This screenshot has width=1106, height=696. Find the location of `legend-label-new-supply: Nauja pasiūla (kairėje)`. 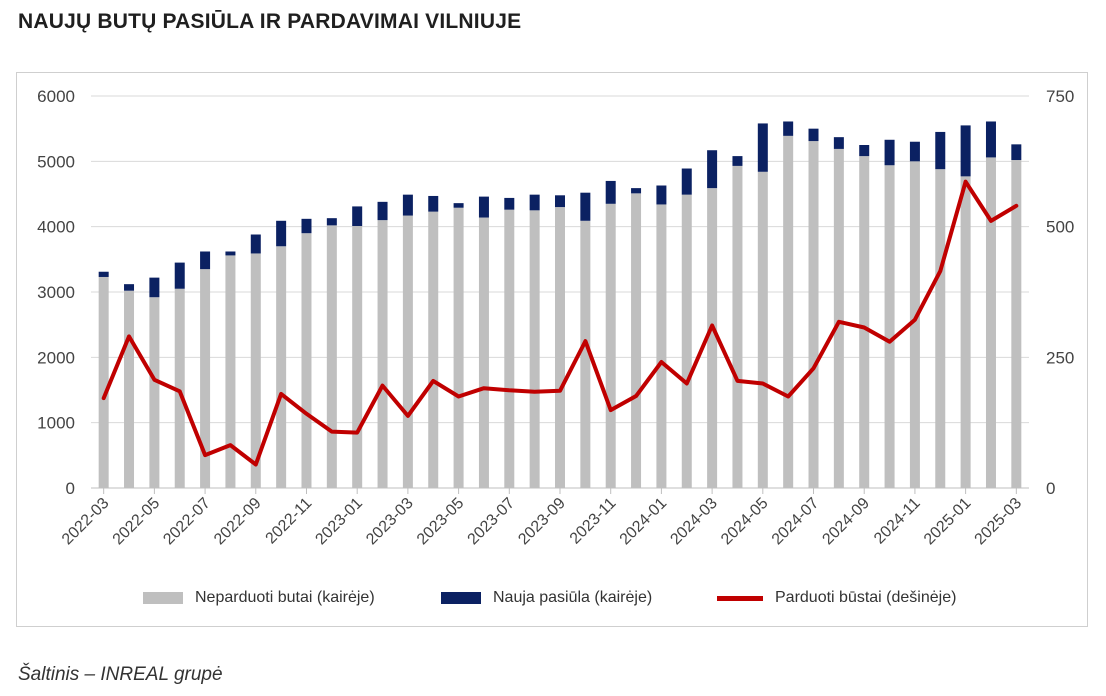

legend-label-new-supply: Nauja pasiūla (kairėje) is located at coordinates (573, 597).